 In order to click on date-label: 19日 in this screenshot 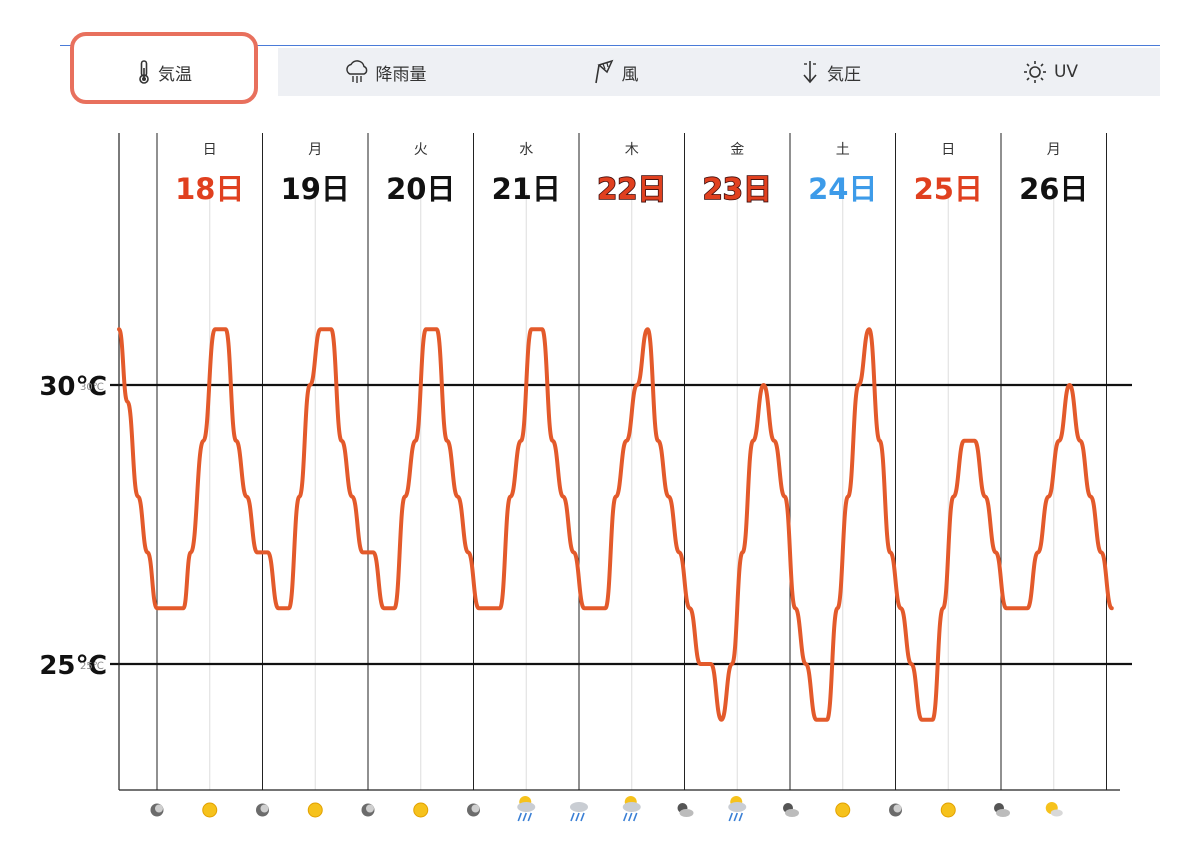, I will do `click(315, 189)`.